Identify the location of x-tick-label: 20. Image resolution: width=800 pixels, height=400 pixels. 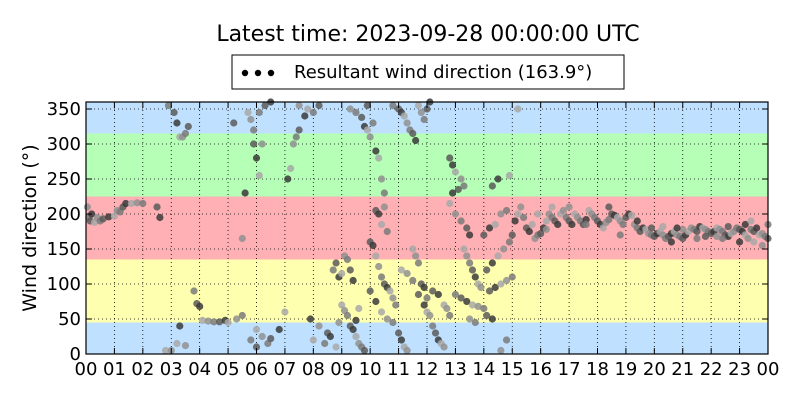
(654, 369).